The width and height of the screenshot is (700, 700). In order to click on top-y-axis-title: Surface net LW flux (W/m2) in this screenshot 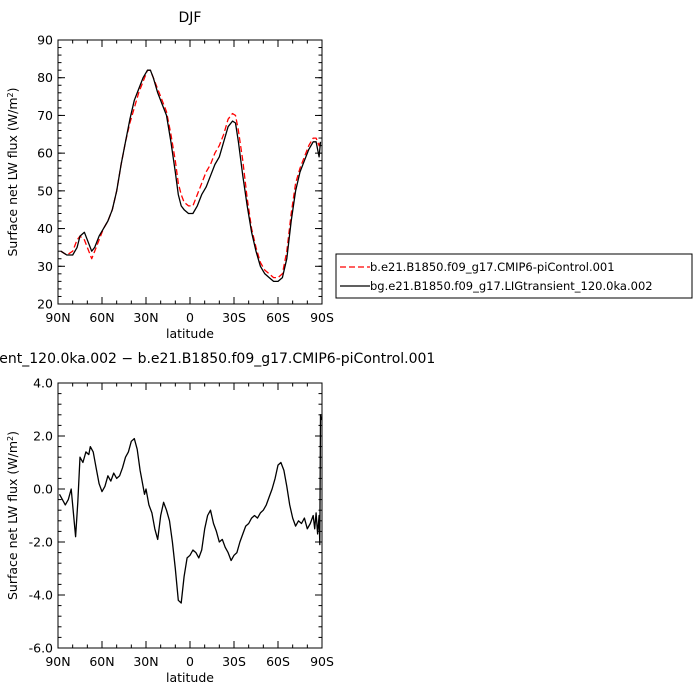, I will do `click(12, 171)`.